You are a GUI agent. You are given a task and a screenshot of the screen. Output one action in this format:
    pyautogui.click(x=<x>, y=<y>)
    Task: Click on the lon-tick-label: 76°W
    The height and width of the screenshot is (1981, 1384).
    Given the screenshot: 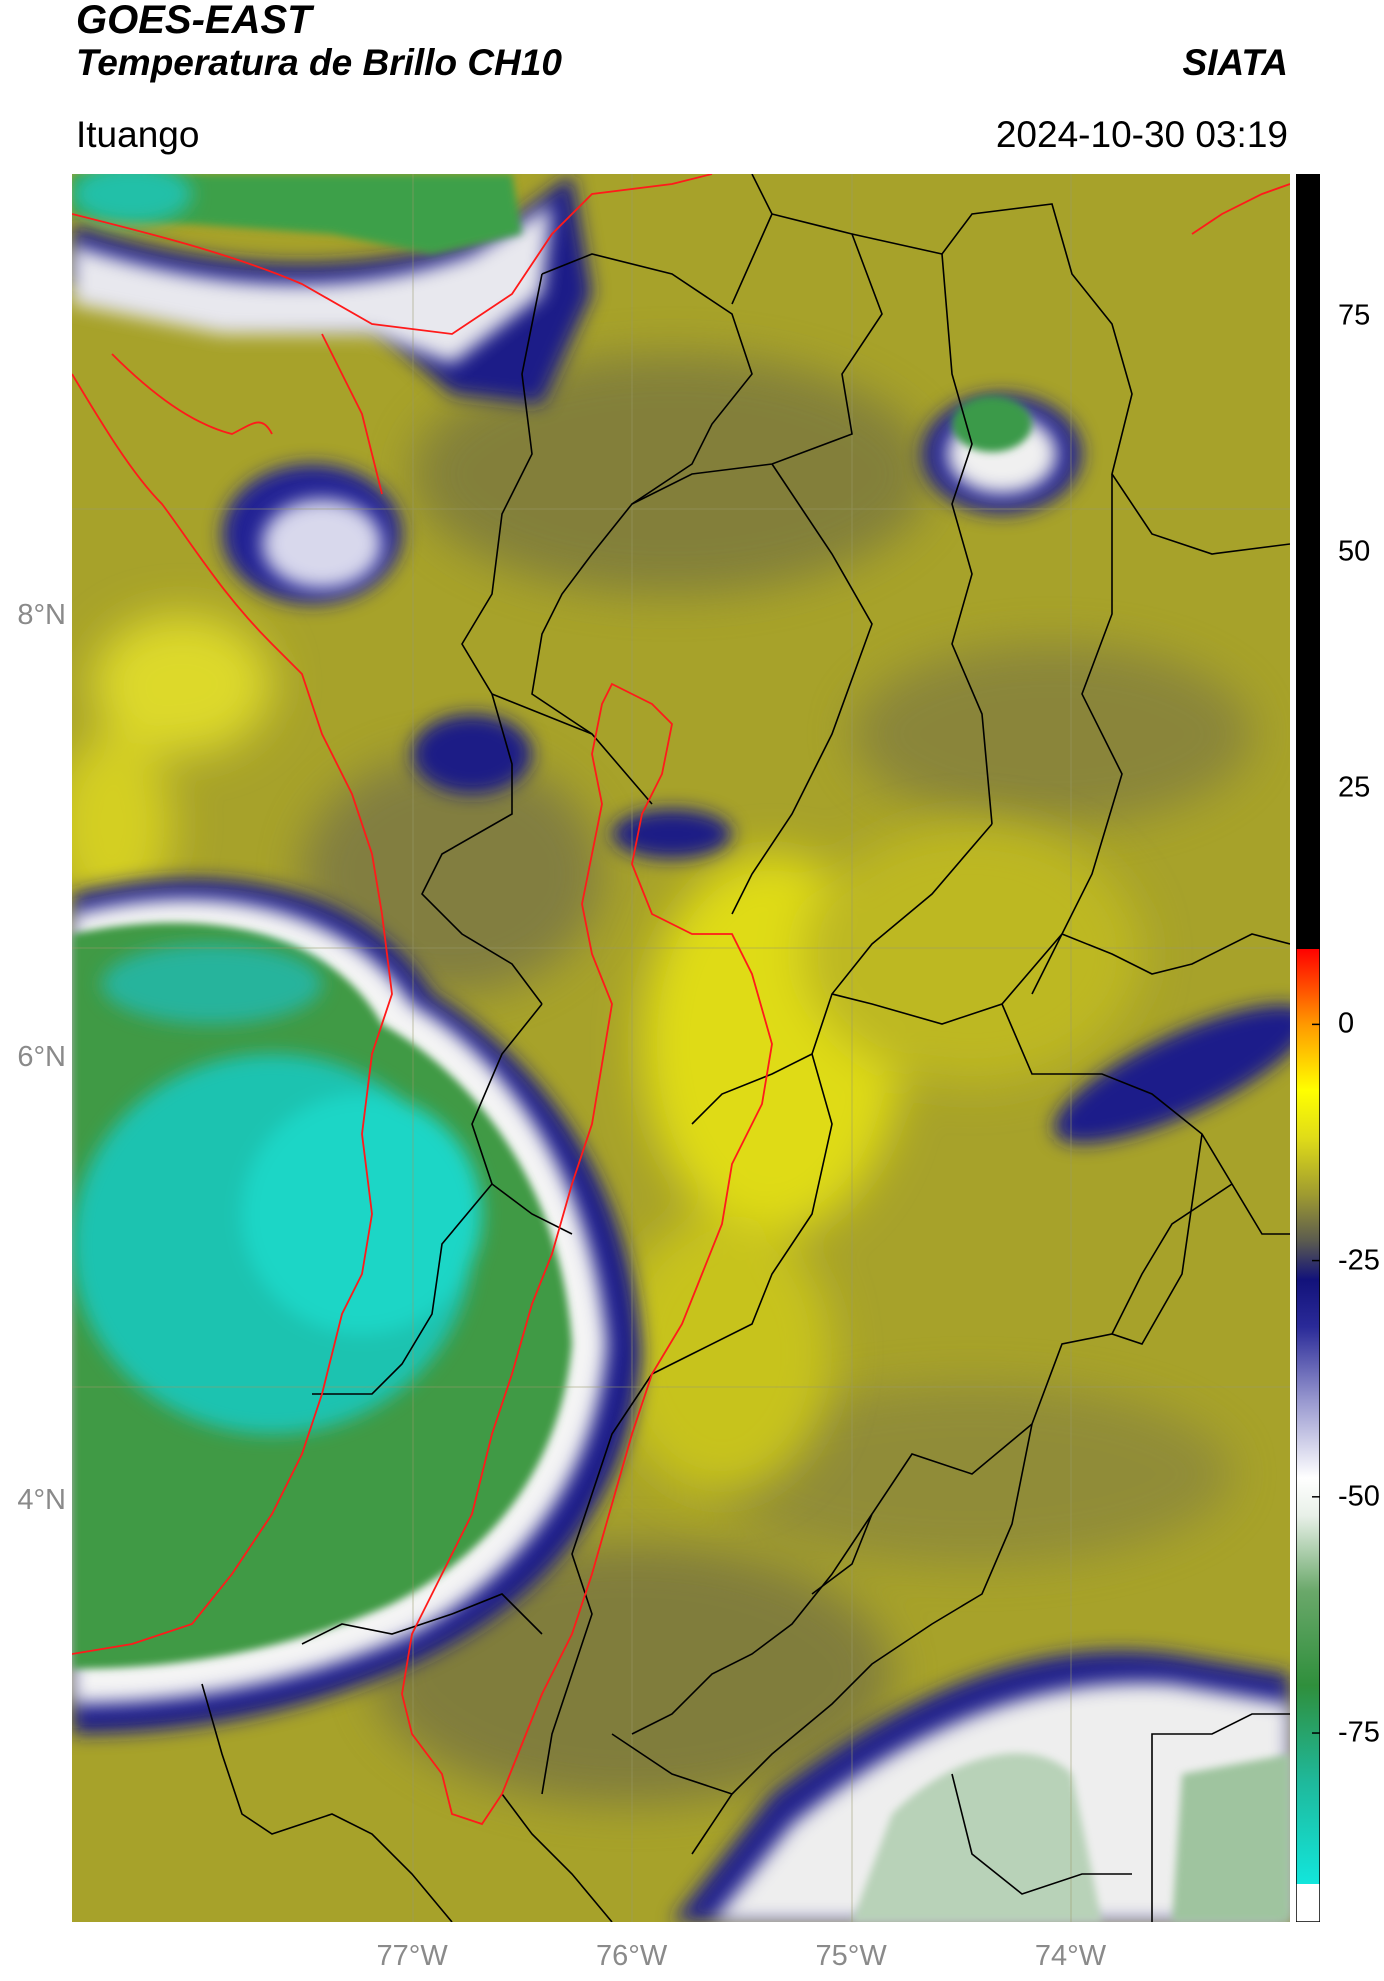 What is the action you would take?
    pyautogui.click(x=631, y=1956)
    